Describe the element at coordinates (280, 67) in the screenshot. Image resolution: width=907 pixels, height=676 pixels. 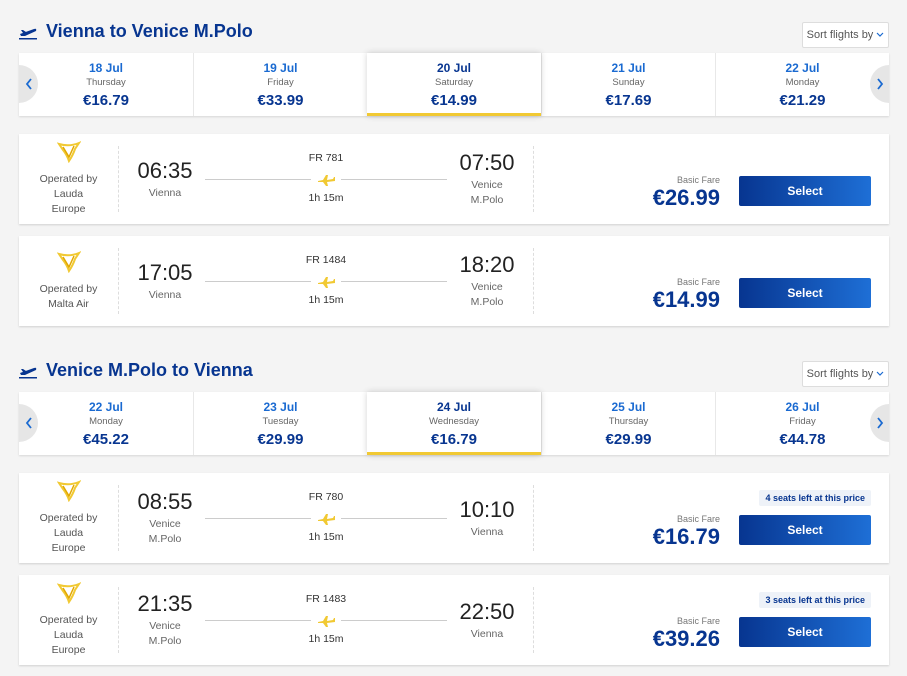
I see `tab-date: 19 Jul` at that location.